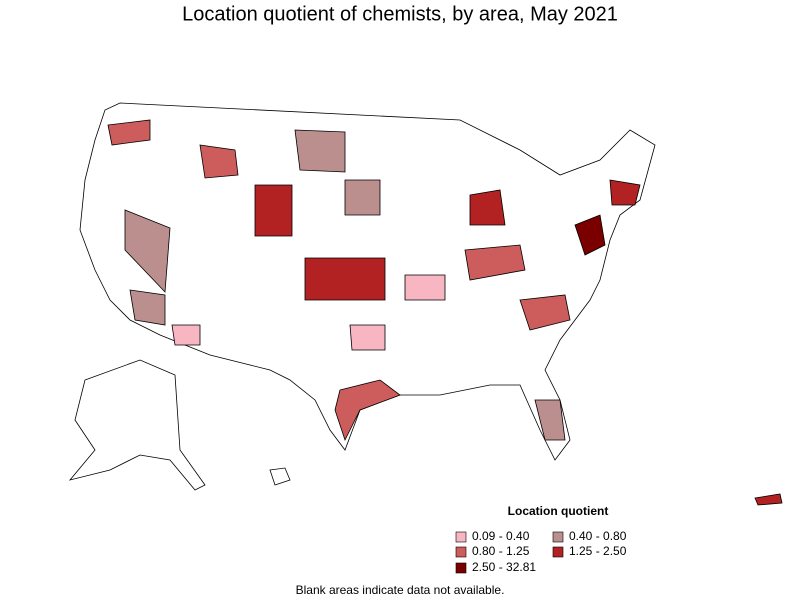 The height and width of the screenshot is (600, 800). Describe the element at coordinates (598, 551) in the screenshot. I see `legend-label: 1.25 - 2.50` at that location.